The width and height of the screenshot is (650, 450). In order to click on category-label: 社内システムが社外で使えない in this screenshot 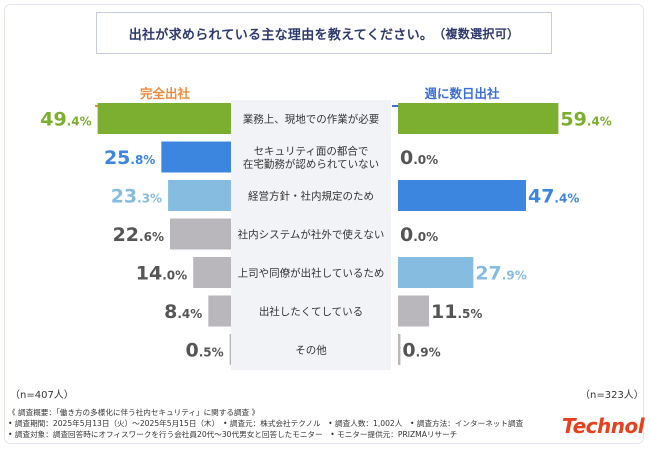, I will do `click(311, 234)`.